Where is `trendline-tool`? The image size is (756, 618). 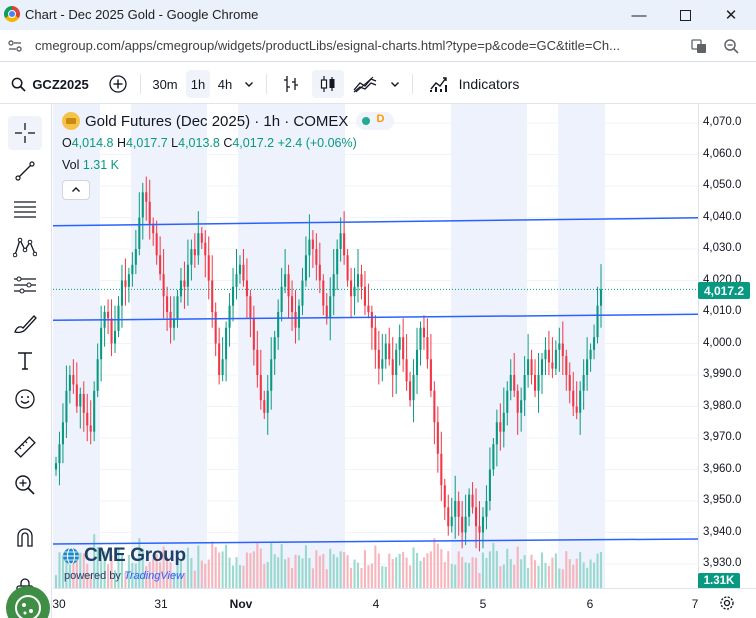 trendline-tool is located at coordinates (25, 171).